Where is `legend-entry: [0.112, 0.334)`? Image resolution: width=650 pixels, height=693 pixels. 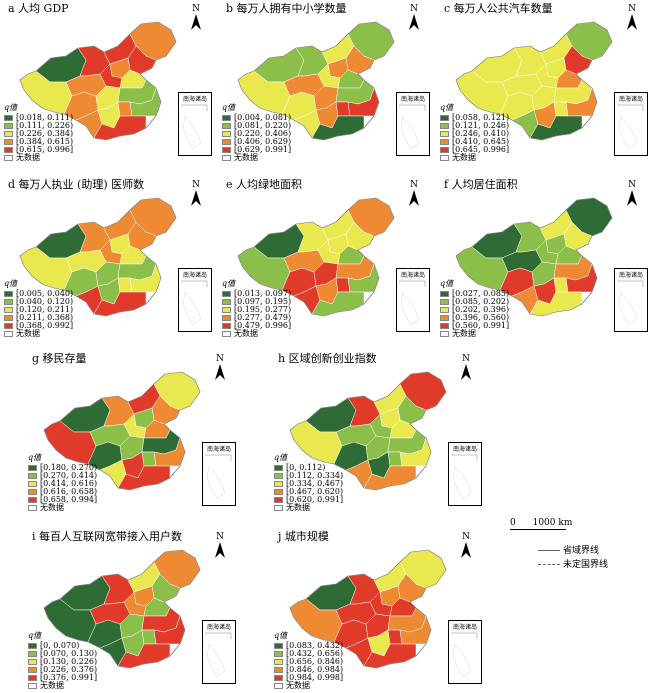 legend-entry: [0.112, 0.334) is located at coordinates (308, 476).